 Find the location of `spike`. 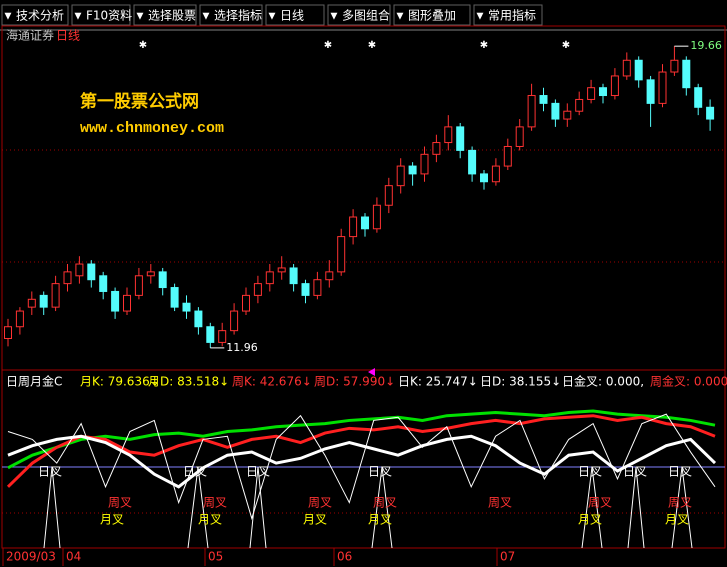

spike is located at coordinates (592, 507).